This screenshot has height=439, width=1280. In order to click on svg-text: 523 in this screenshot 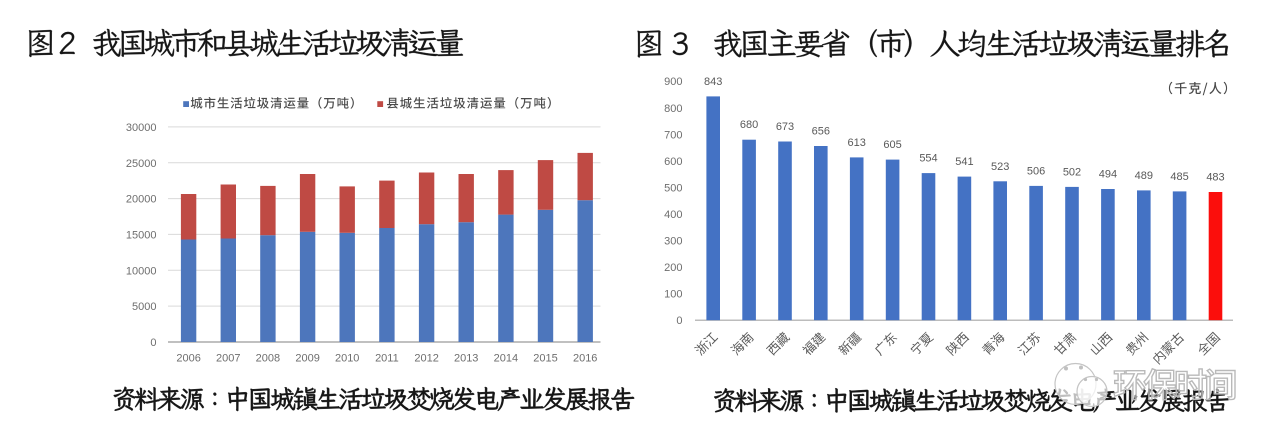, I will do `click(1000, 167)`.